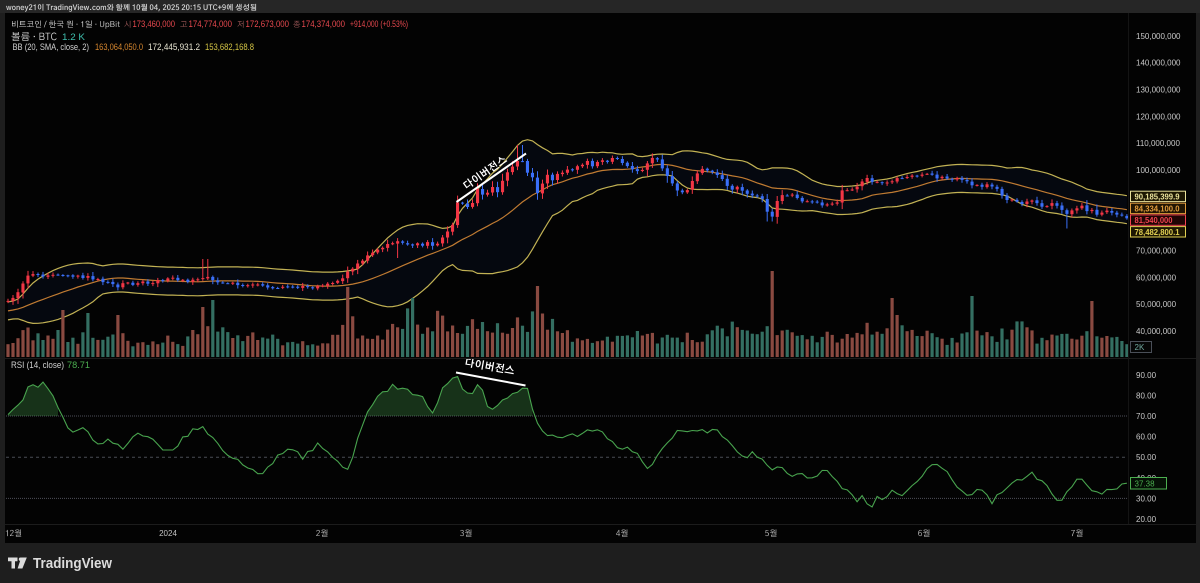 Image resolution: width=1200 pixels, height=583 pixels. Describe the element at coordinates (1146, 375) in the screenshot. I see `svg-text: 90.00` at that location.